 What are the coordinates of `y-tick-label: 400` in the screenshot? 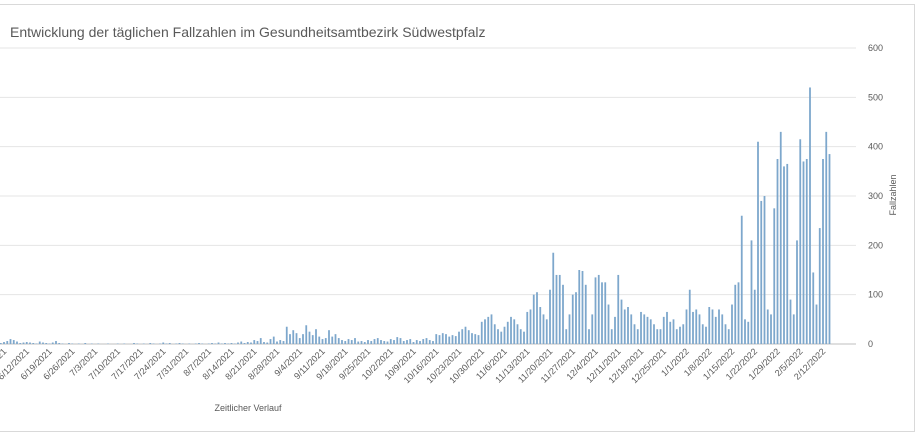 It's located at (875, 147).